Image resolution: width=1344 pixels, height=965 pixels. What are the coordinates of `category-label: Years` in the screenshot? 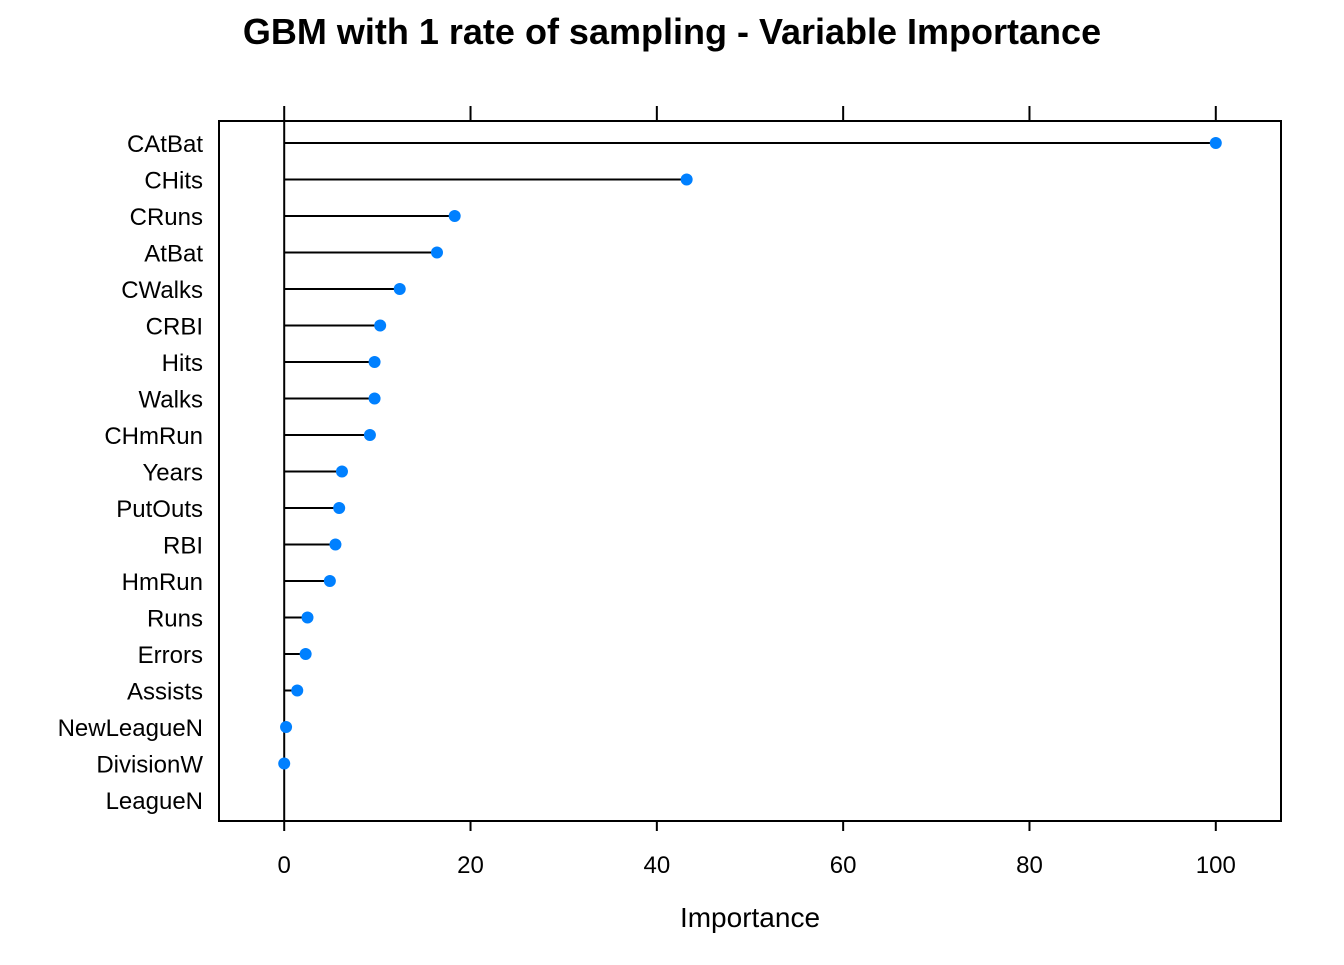 It's located at (173, 473).